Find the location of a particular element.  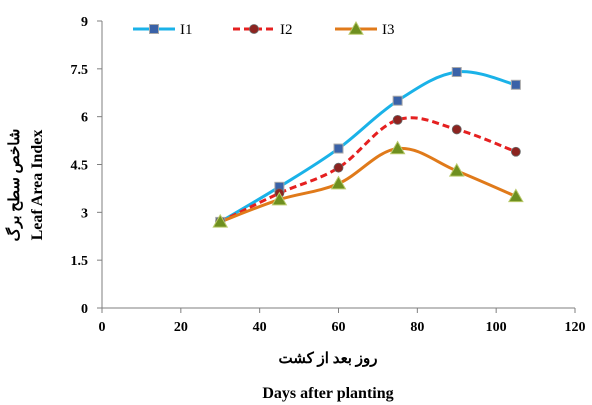

x-tick-label: 0 is located at coordinates (102, 327).